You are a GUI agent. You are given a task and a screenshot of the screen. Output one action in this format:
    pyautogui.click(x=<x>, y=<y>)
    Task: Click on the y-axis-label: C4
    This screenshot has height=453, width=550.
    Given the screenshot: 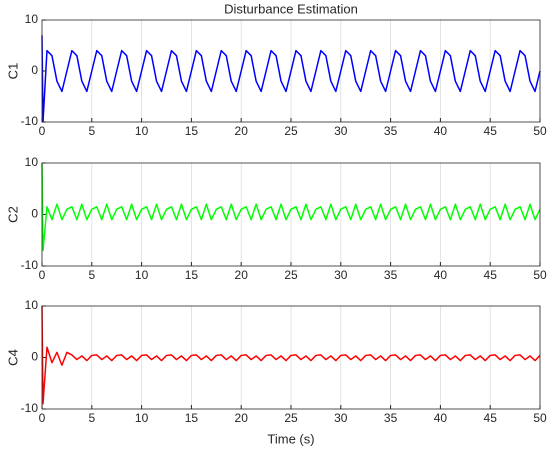 What is the action you would take?
    pyautogui.click(x=12, y=357)
    